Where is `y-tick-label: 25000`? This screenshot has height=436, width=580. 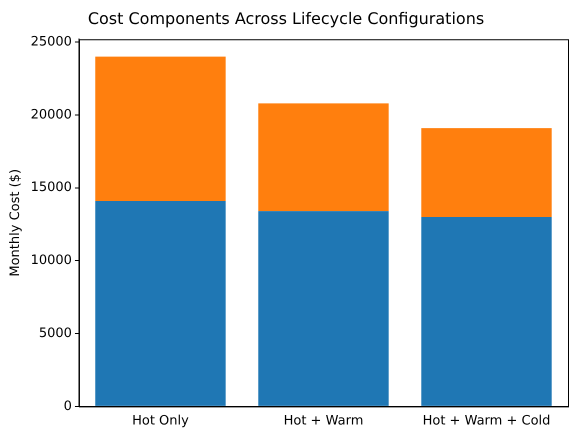 y-tick-label: 25000 is located at coordinates (51, 42).